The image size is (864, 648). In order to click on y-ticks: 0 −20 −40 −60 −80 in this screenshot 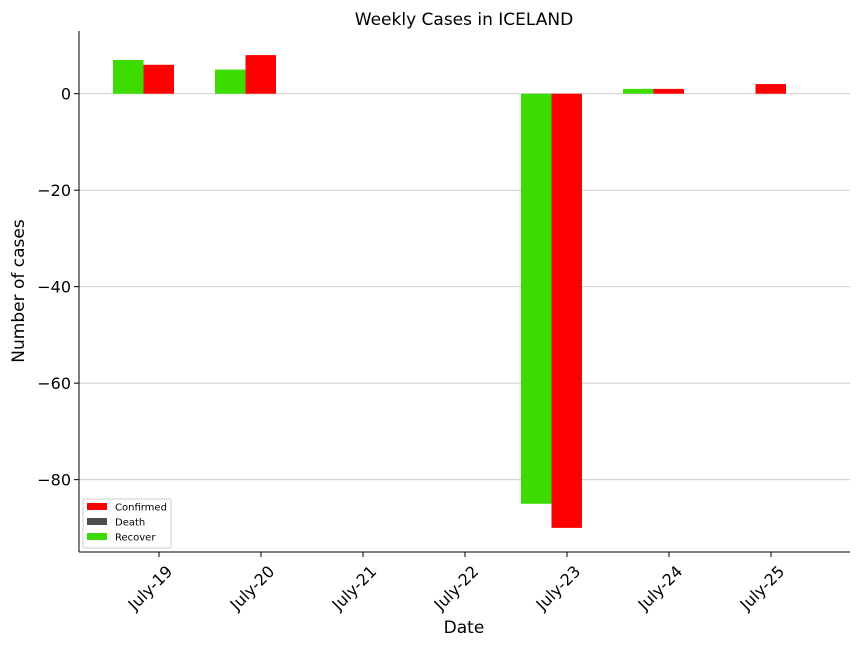, I will do `click(58, 287)`.